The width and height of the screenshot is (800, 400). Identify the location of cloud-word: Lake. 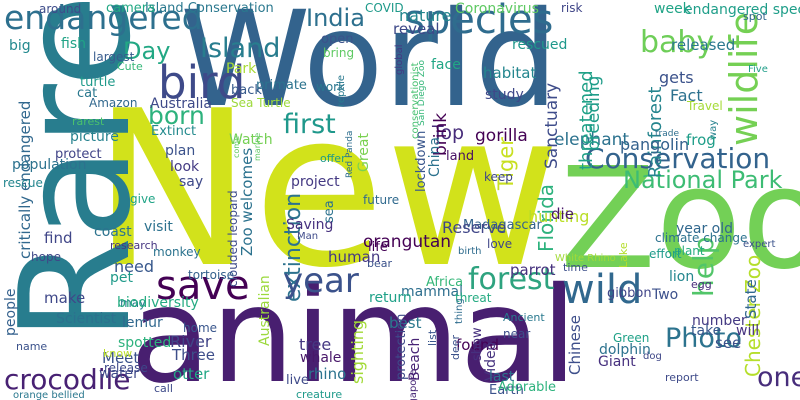
(623, 255).